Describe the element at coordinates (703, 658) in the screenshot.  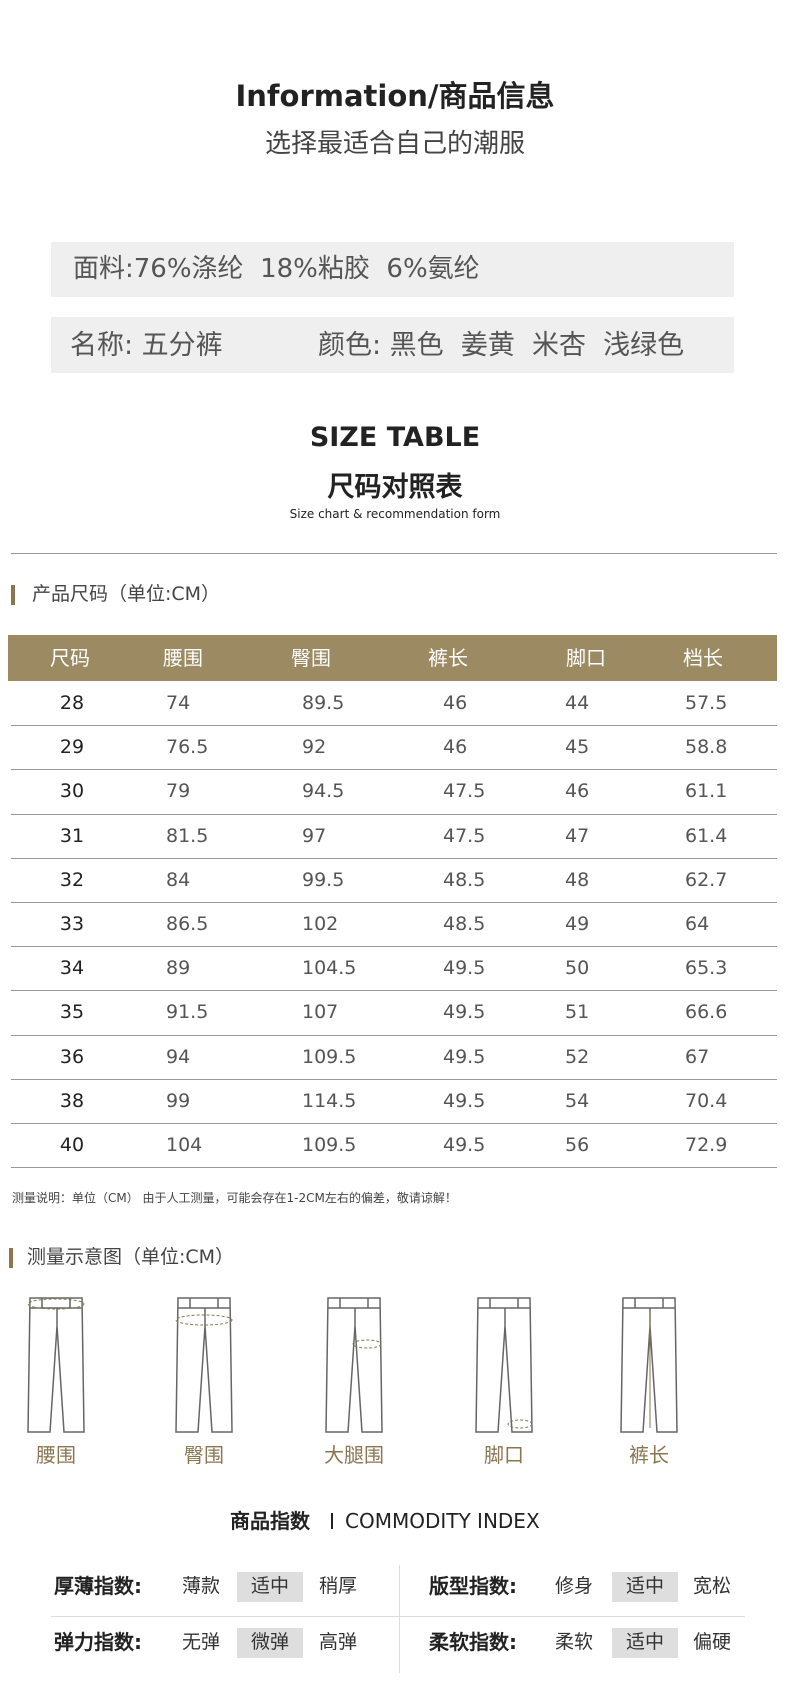
I see `column-header: 档长` at that location.